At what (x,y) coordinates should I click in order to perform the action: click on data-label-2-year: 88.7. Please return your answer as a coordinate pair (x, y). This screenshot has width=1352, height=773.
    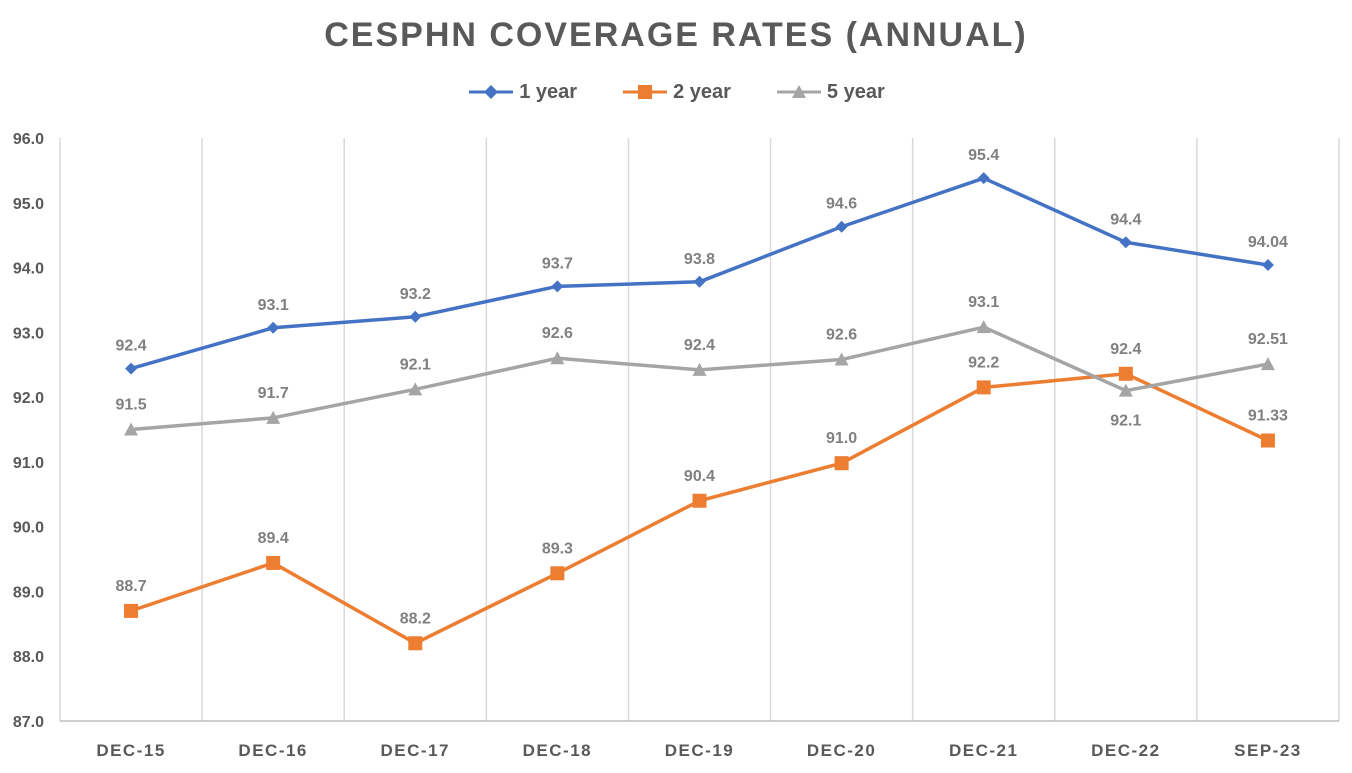
    Looking at the image, I should click on (130, 586).